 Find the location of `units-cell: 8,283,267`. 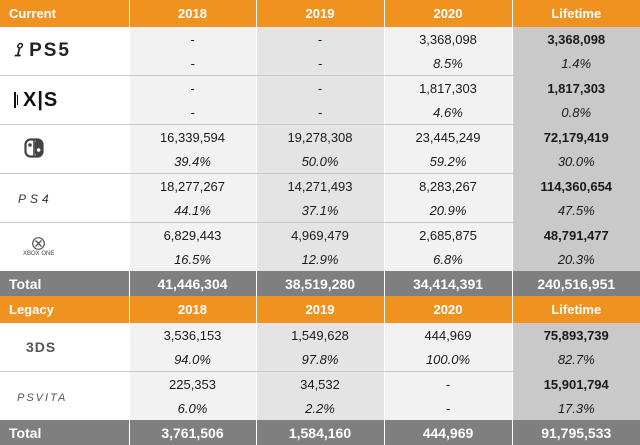

units-cell: 8,283,267 is located at coordinates (448, 185).